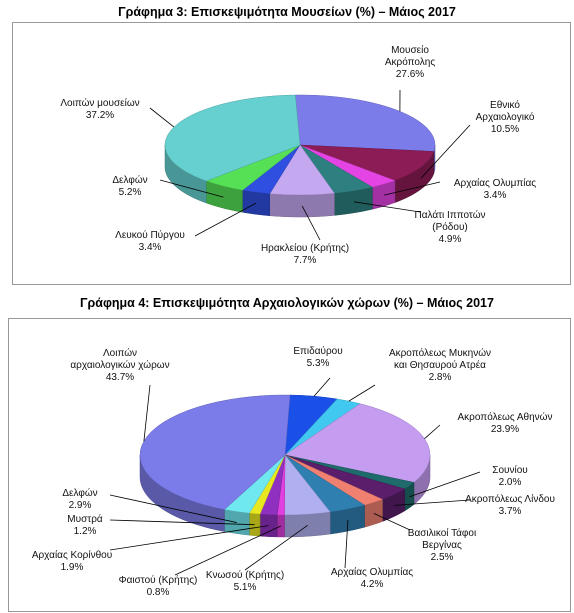 The image size is (574, 613). Describe the element at coordinates (440, 359) in the screenshot. I see `category-label: Ακροπόλεως Μυκηνών και Θησαυρού Ατρέα` at that location.